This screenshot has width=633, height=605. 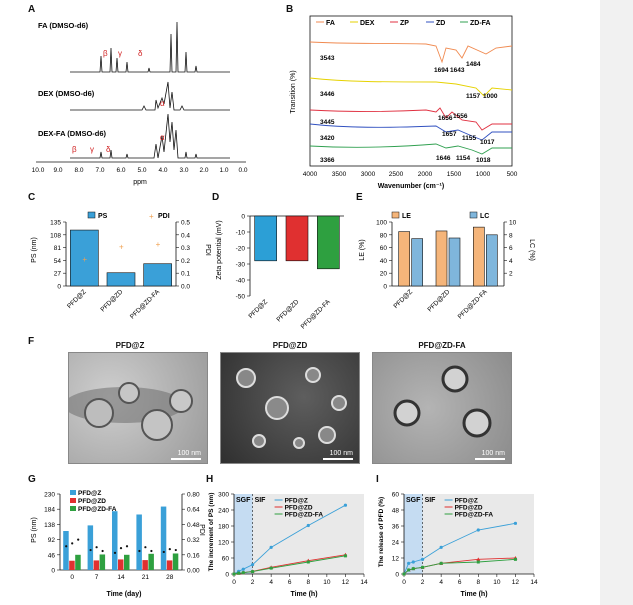 What do you see at coordinates (38, 170) in the screenshot?
I see `ppm-tick-10: 10.0` at bounding box center [38, 170].